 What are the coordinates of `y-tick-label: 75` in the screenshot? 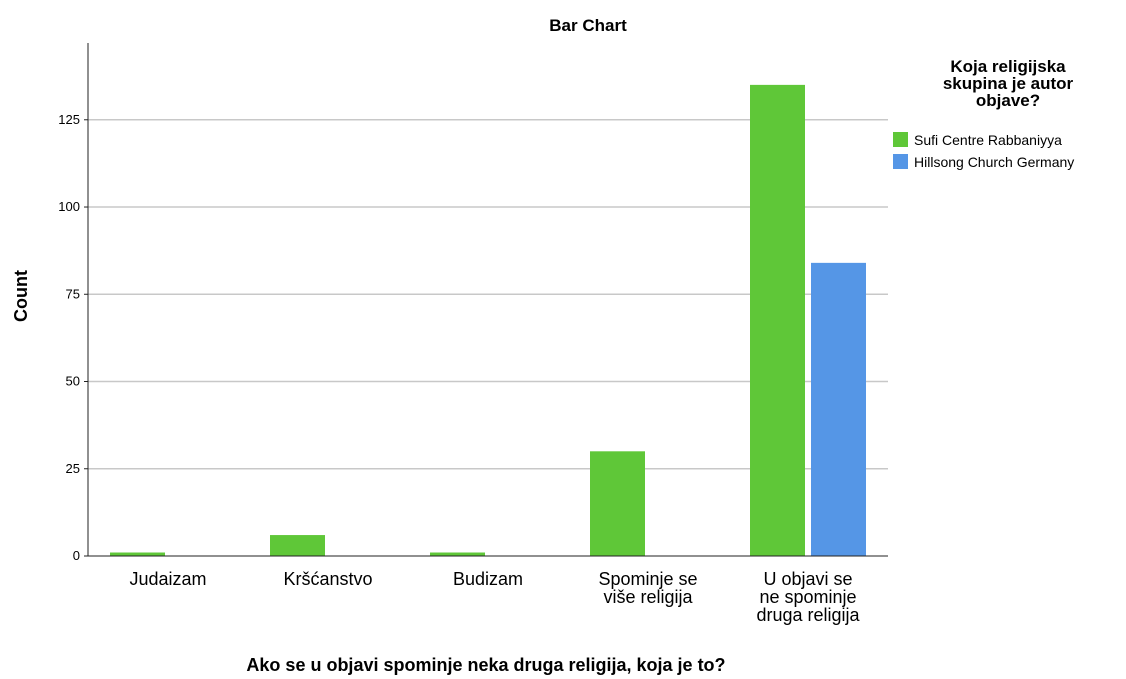 It's located at (73, 293).